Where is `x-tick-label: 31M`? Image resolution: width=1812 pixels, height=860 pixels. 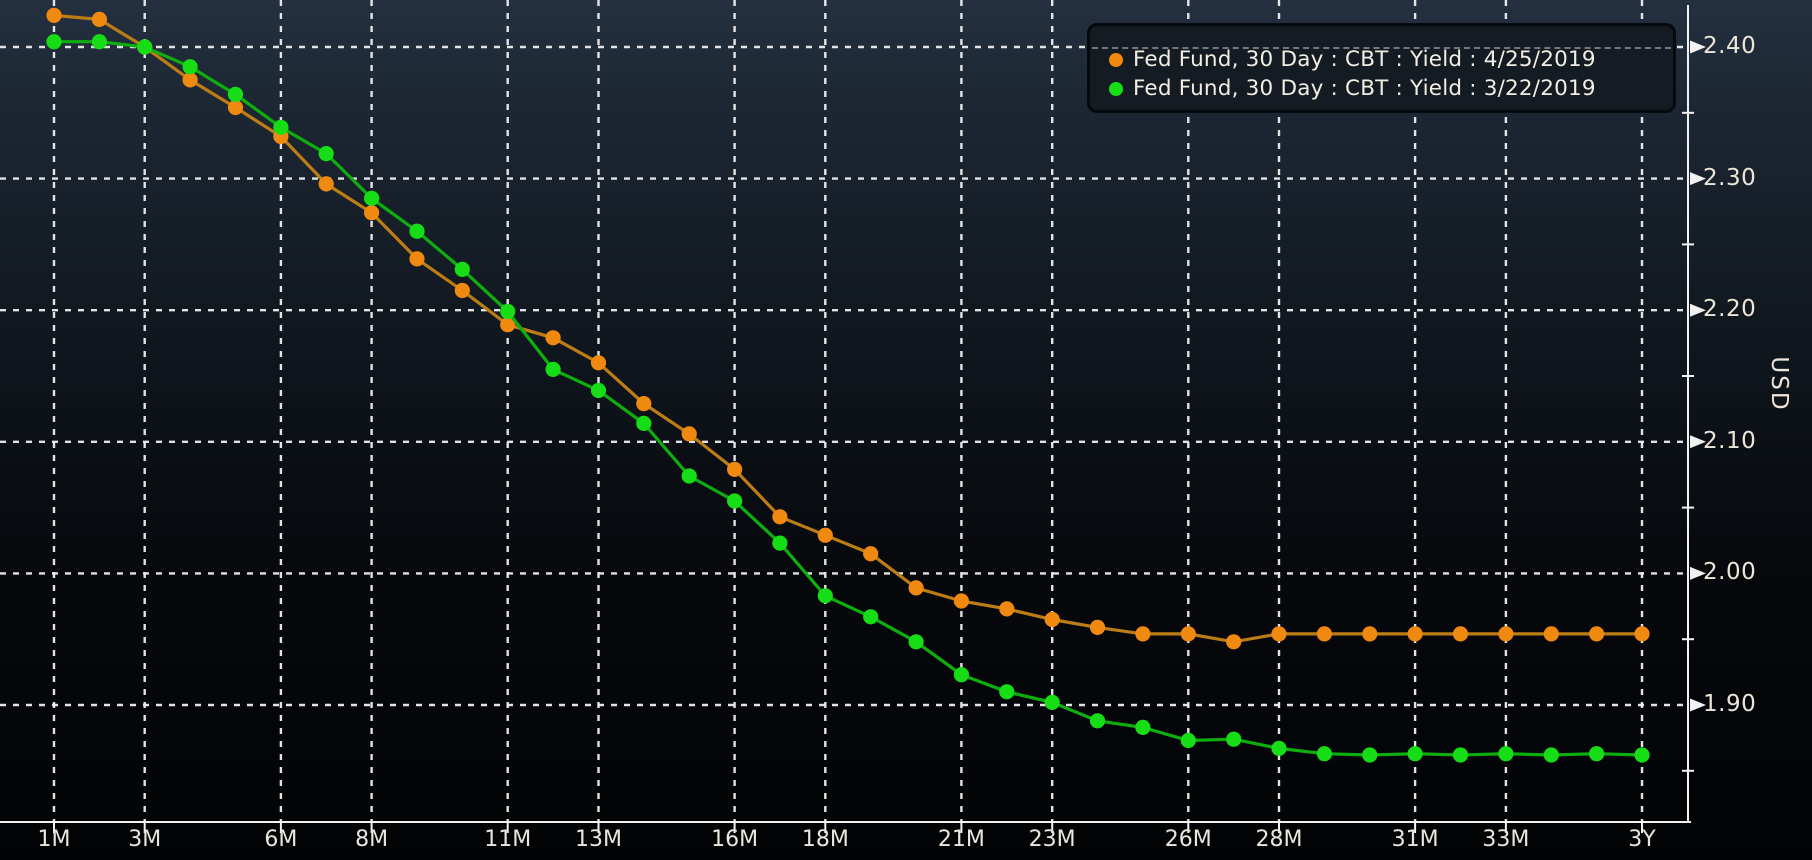 x-tick-label: 31M is located at coordinates (1415, 839).